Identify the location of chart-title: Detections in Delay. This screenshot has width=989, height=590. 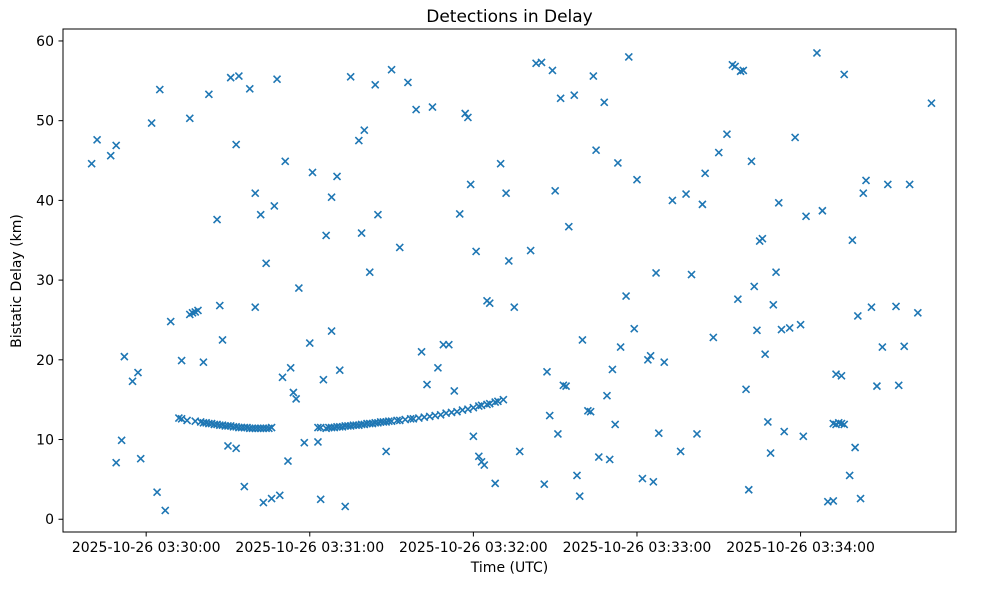
(509, 17).